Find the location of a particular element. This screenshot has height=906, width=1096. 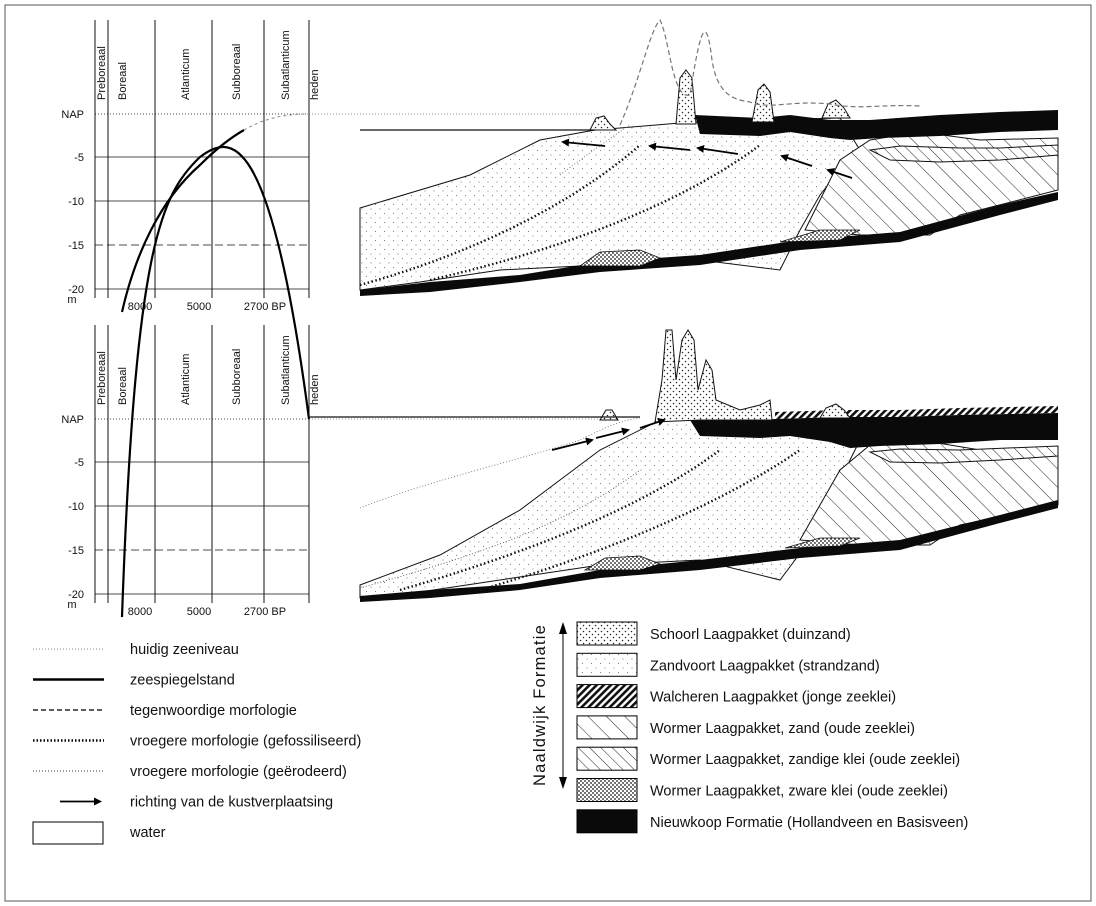

unit-swatch-young-clay is located at coordinates (607, 696).